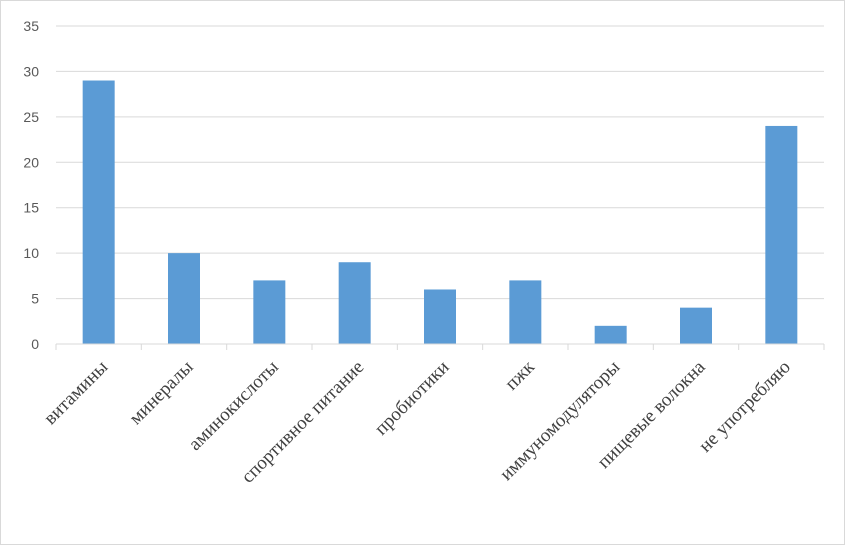 The image size is (845, 546). Describe the element at coordinates (31, 162) in the screenshot. I see `y-tick-label: 20` at that location.